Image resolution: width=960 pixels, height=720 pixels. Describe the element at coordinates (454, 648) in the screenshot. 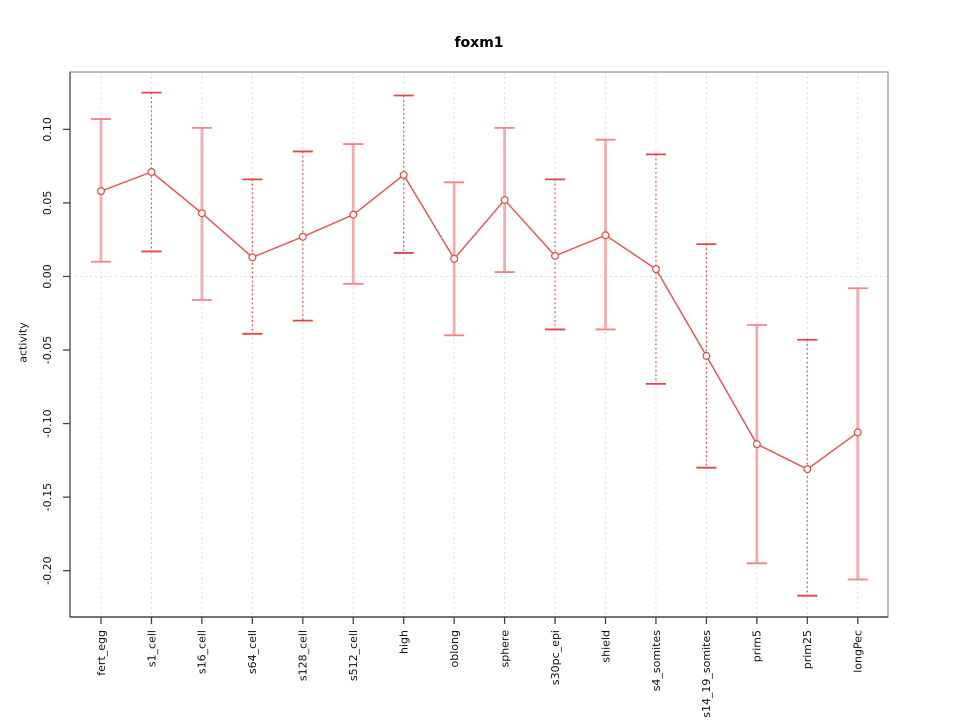

I see `x-tick-label: oblong` at that location.